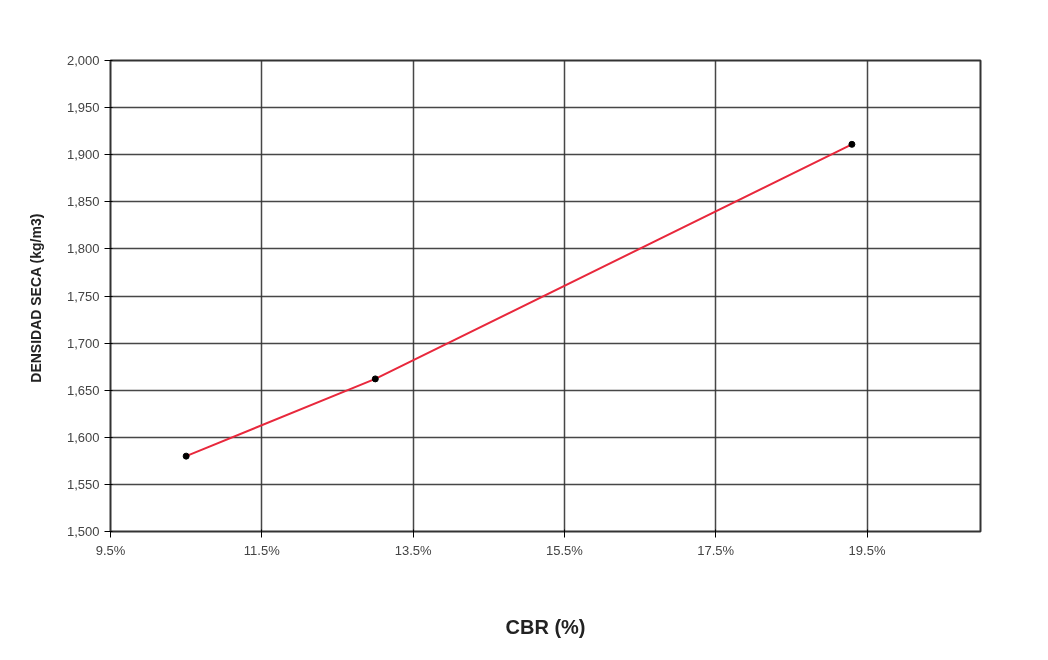 Image resolution: width=1048 pixels, height=660 pixels. What do you see at coordinates (413, 550) in the screenshot?
I see `x-tick-label: 13.5%` at bounding box center [413, 550].